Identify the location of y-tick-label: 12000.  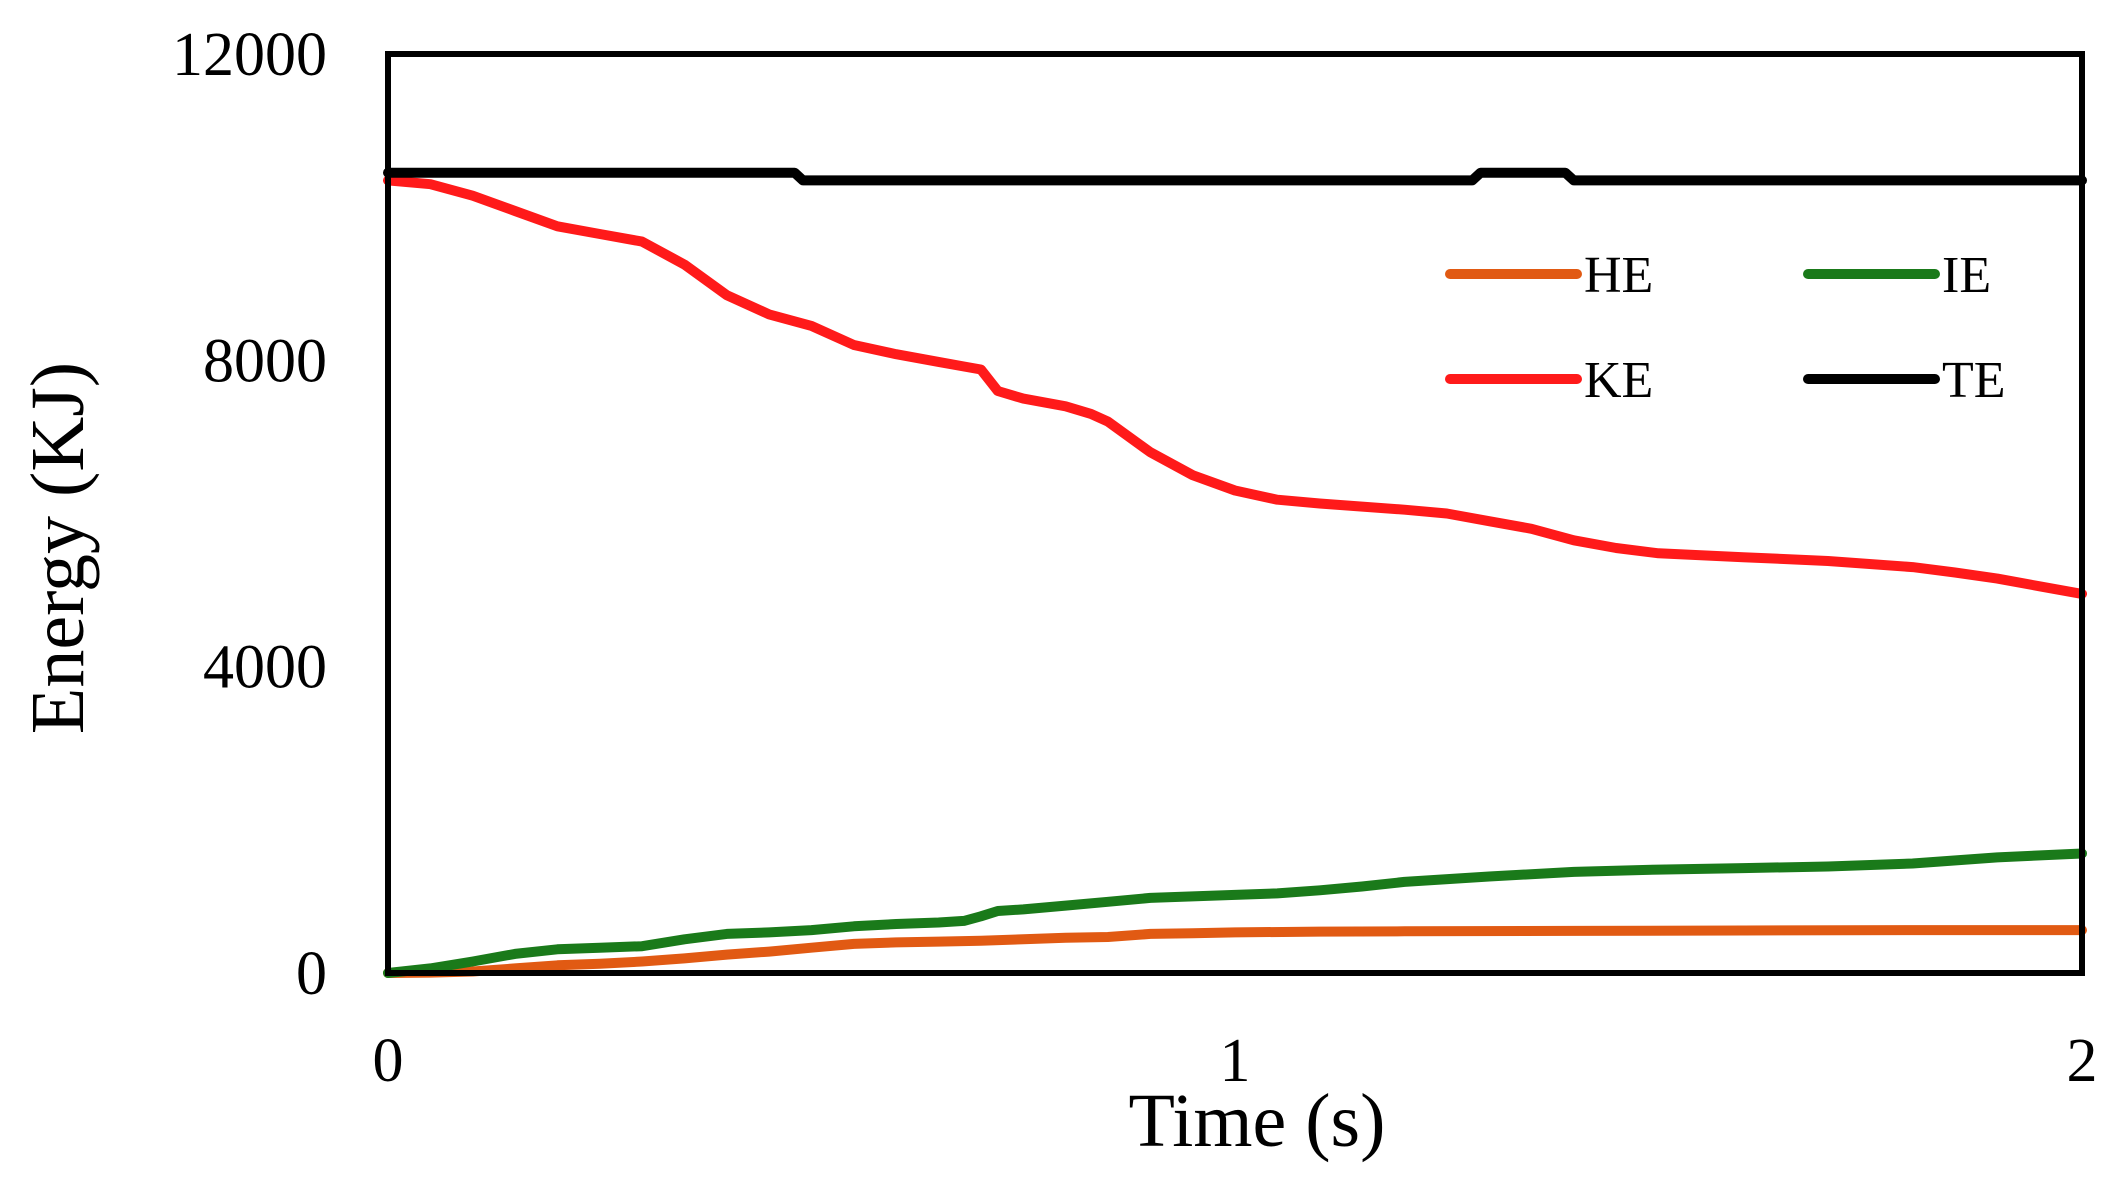
(249, 55).